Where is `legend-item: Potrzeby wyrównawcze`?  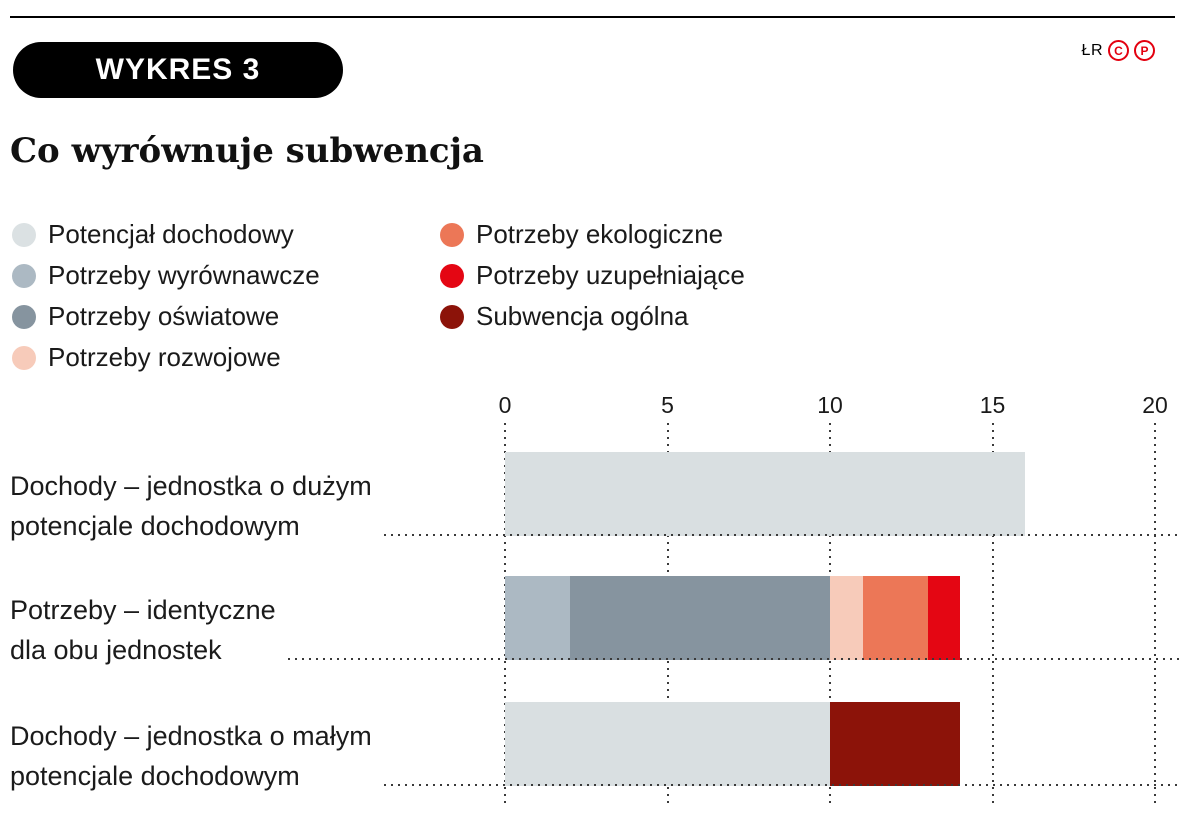 legend-item: Potrzeby wyrównawcze is located at coordinates (166, 275).